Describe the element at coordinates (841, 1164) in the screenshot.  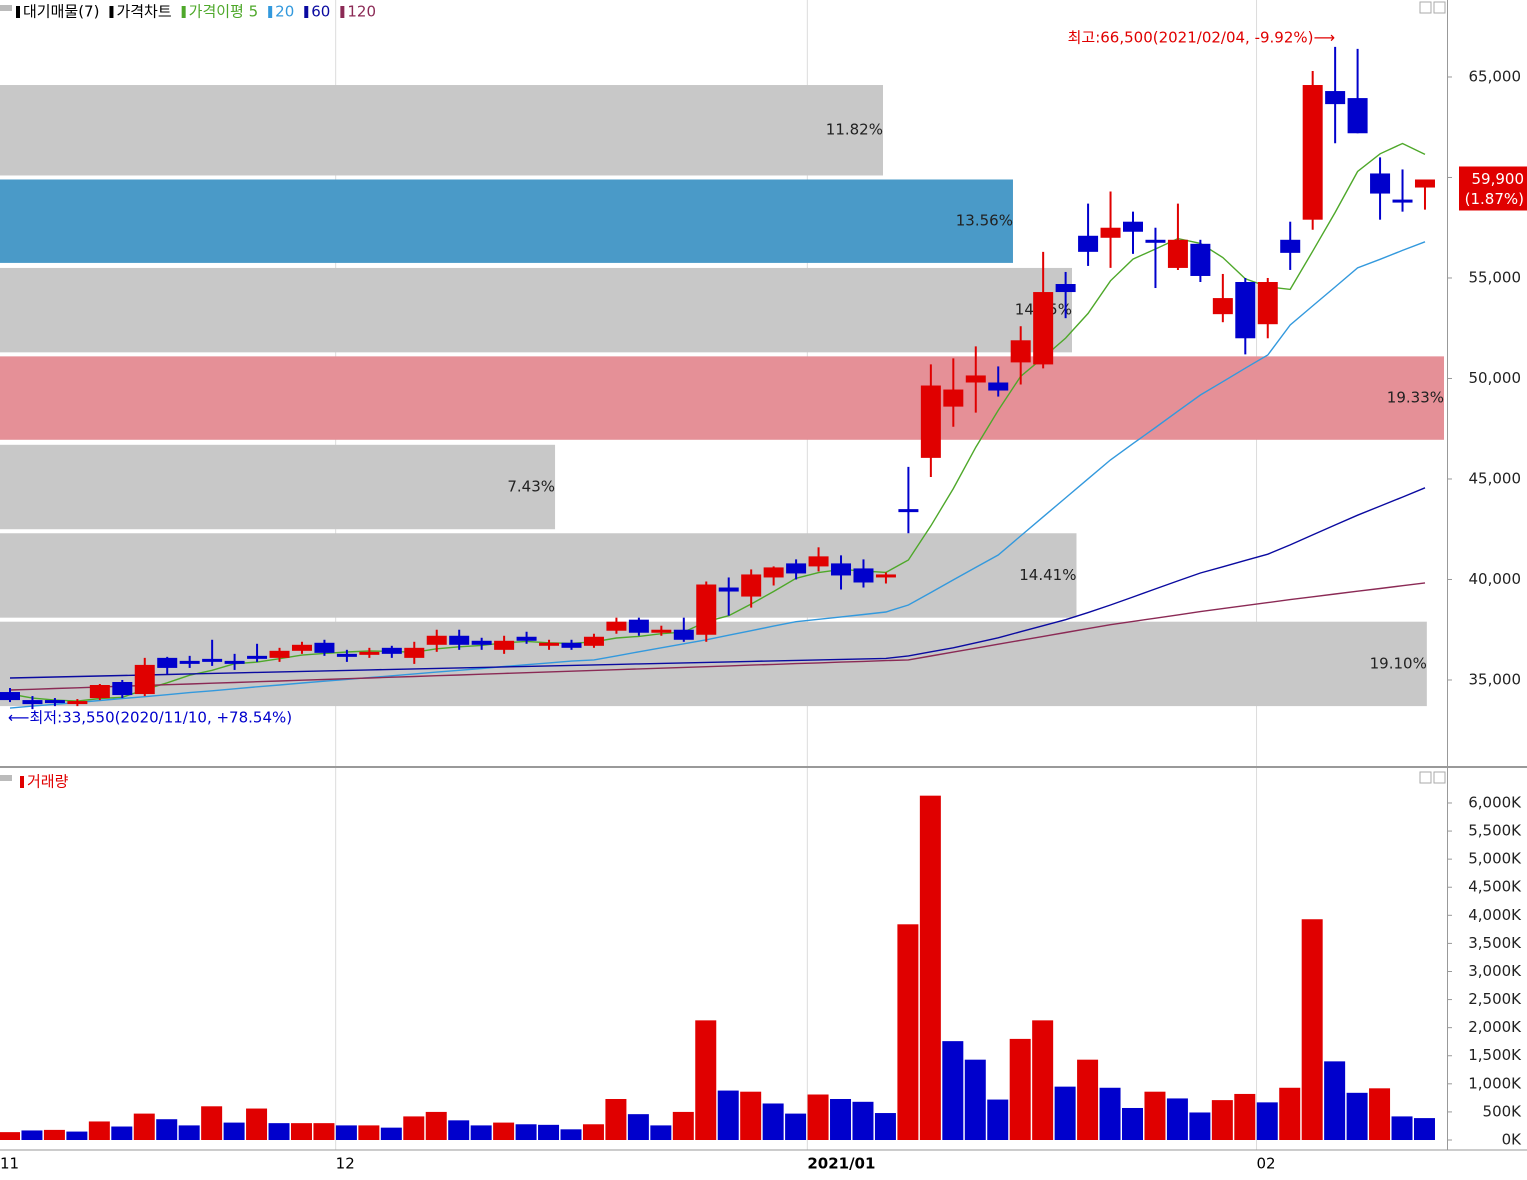
I see `x-tick-label: 2021/01` at that location.